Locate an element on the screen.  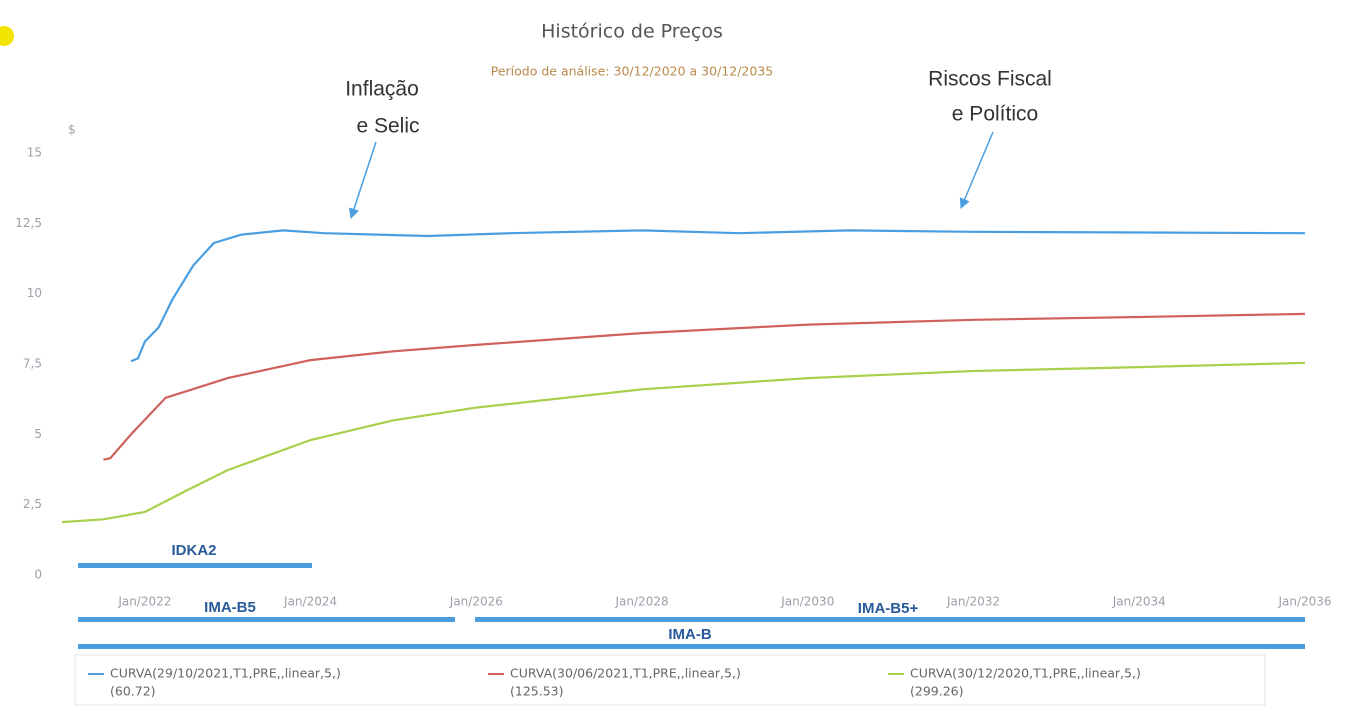
legend-label: CURVA(29/10/2021,T1,PRE,,linear,5,) is located at coordinates (225, 673).